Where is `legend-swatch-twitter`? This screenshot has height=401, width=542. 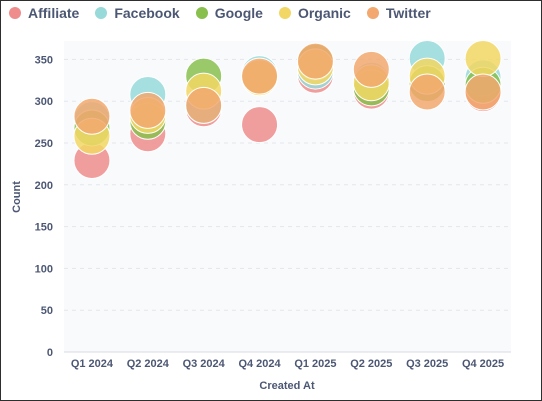 legend-swatch-twitter is located at coordinates (372, 13).